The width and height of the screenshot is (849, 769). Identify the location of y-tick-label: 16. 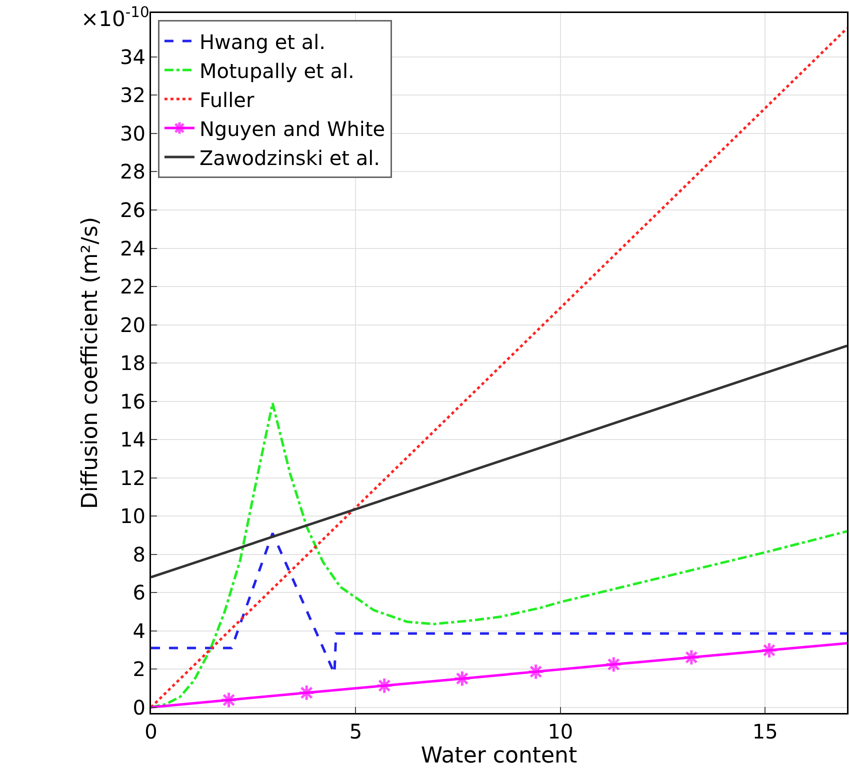
(133, 401).